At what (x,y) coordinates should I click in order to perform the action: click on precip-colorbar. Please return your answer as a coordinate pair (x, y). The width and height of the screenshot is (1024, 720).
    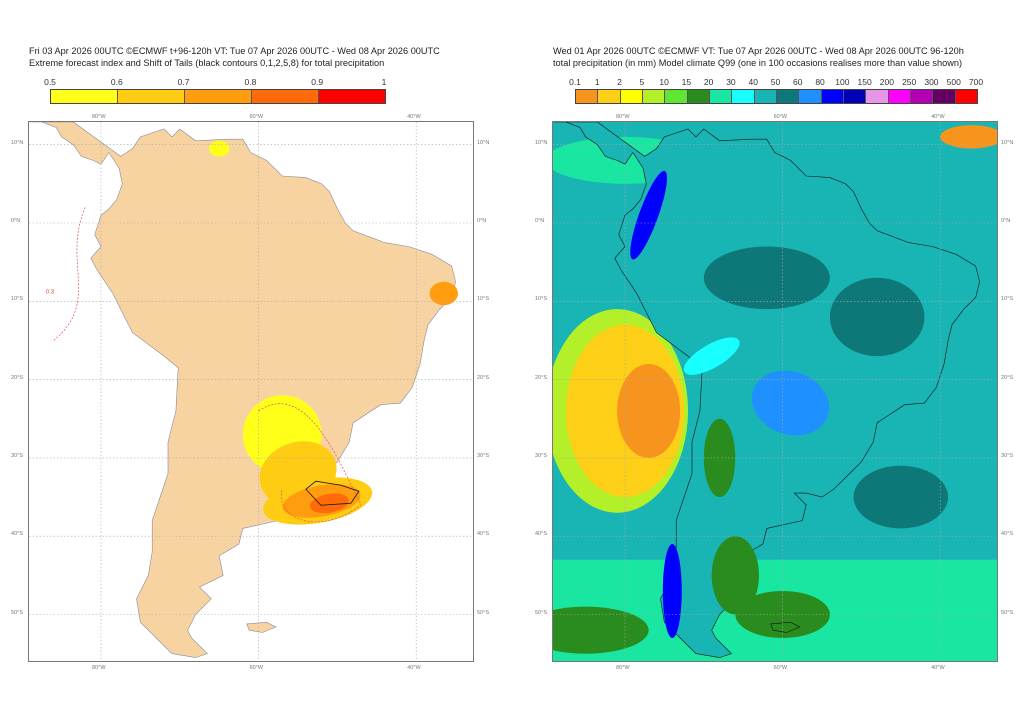
    Looking at the image, I should click on (776, 96).